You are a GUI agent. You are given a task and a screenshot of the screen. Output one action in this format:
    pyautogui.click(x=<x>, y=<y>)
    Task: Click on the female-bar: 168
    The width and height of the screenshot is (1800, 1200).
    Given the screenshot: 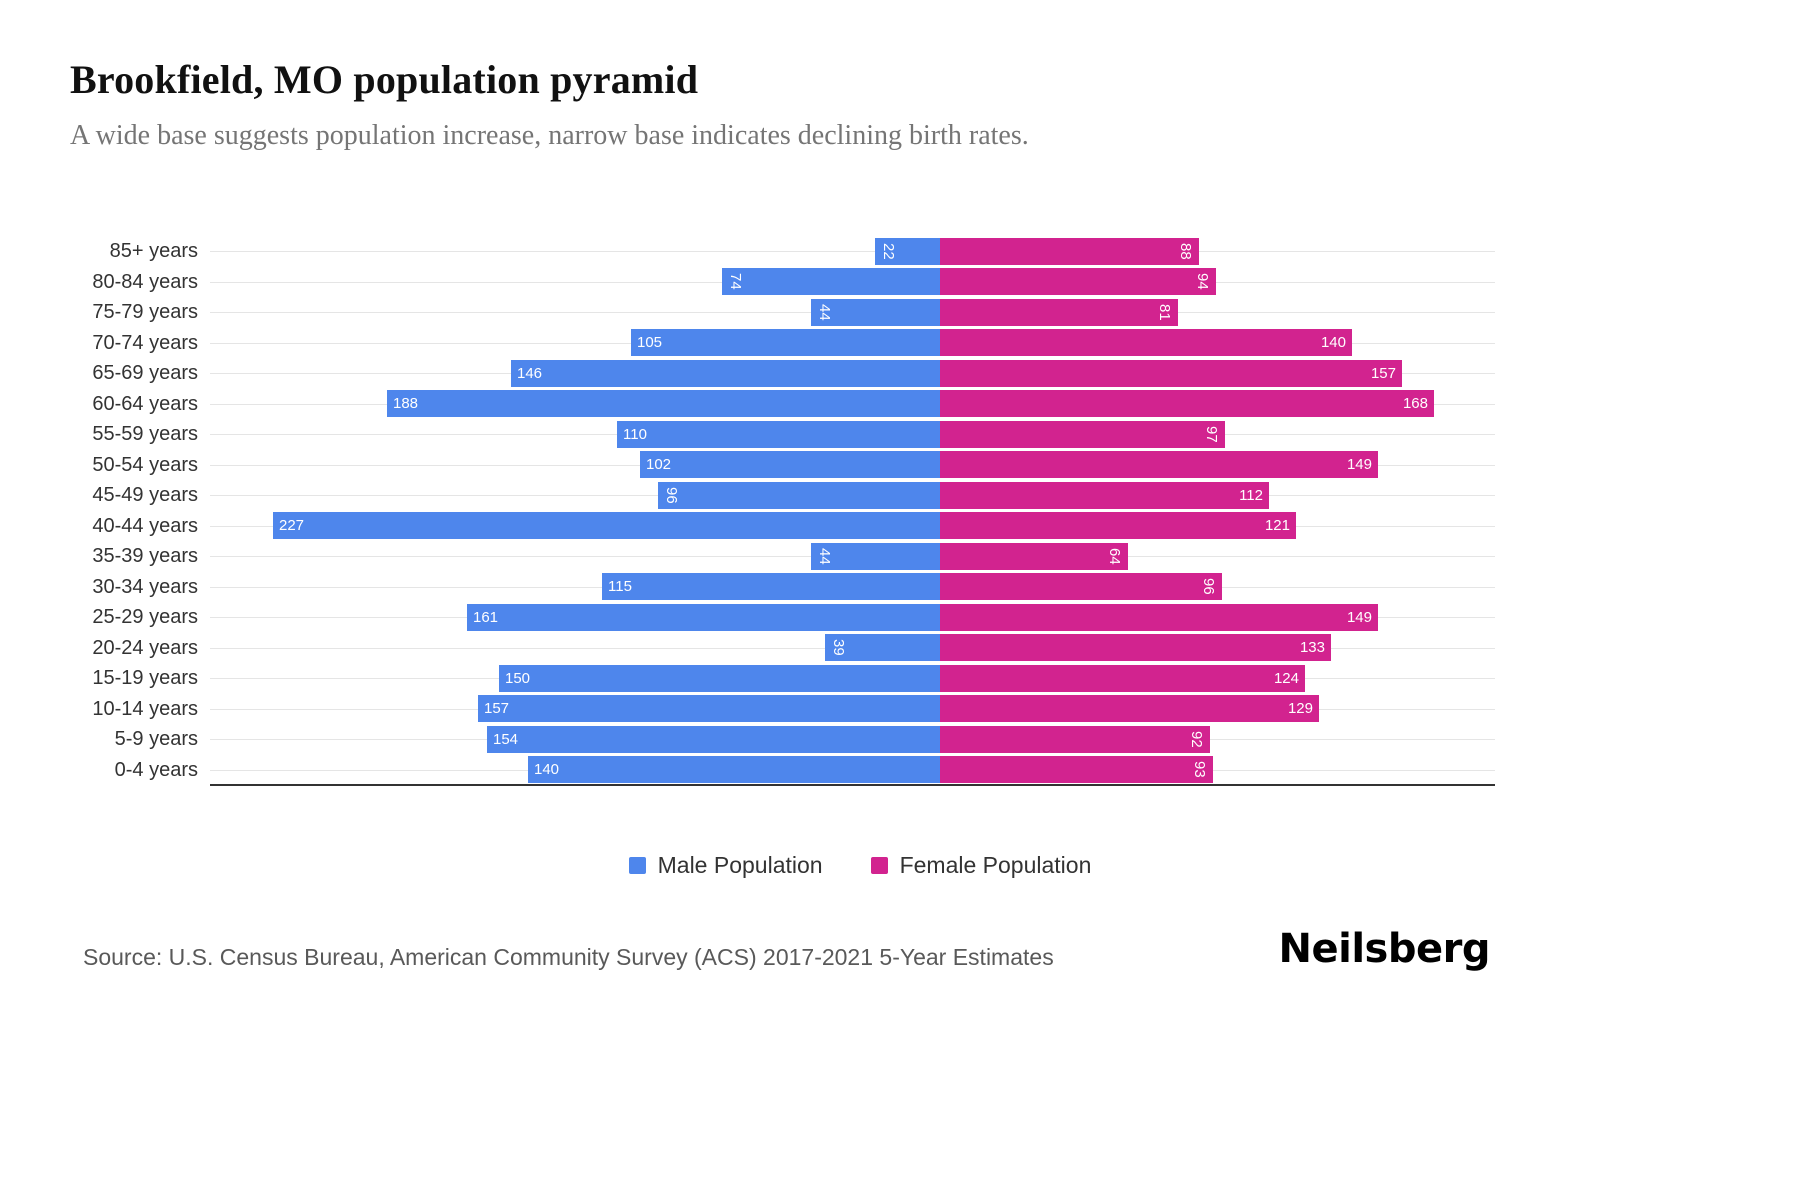 What is the action you would take?
    pyautogui.click(x=1187, y=403)
    